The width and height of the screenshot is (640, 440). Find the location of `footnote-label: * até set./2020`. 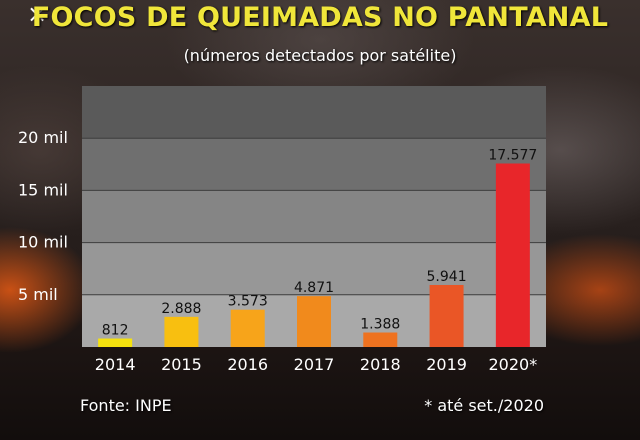

footnote-label: * até set./2020 is located at coordinates (484, 405).